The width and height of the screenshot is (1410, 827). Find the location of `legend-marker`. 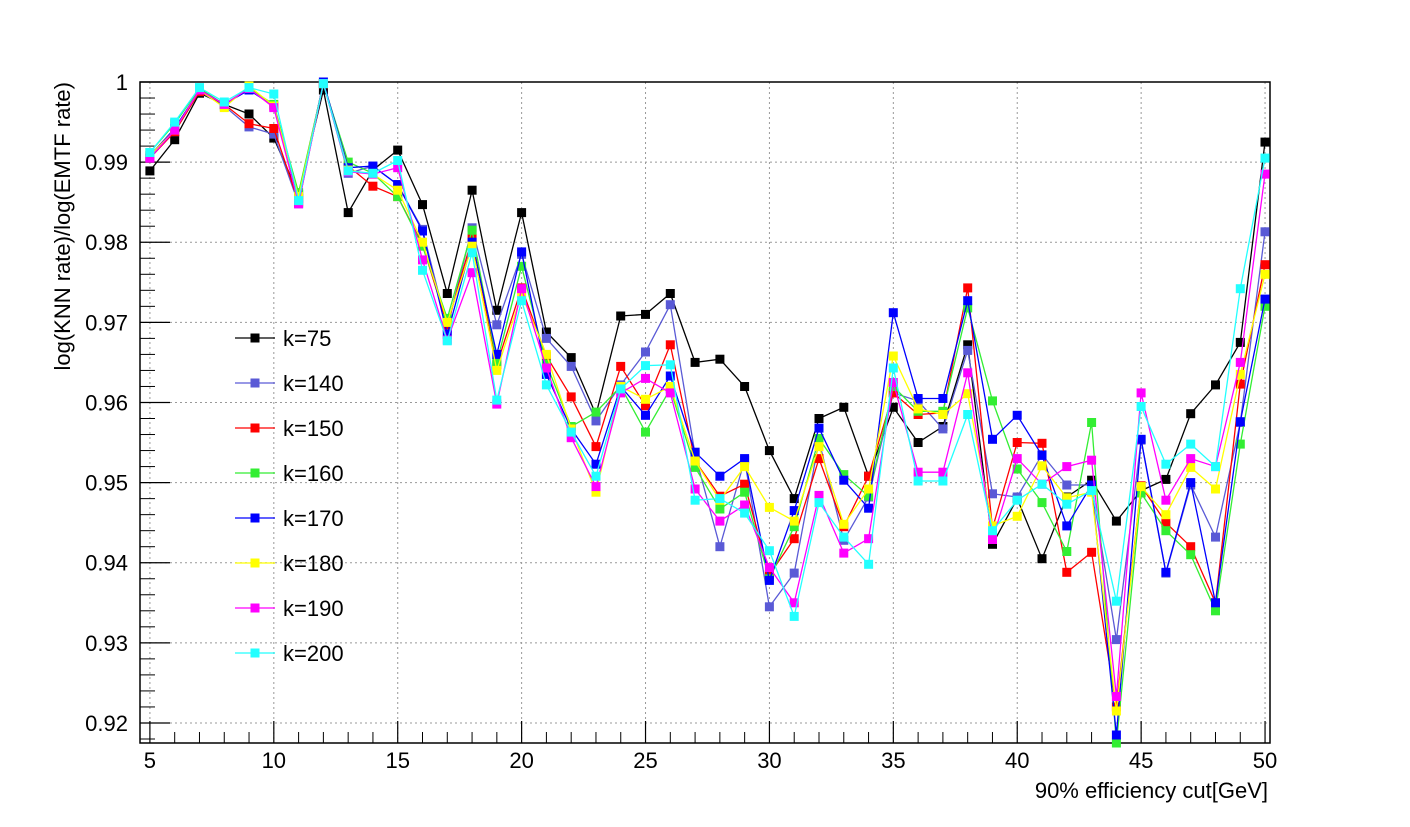

legend-marker is located at coordinates (255, 428).